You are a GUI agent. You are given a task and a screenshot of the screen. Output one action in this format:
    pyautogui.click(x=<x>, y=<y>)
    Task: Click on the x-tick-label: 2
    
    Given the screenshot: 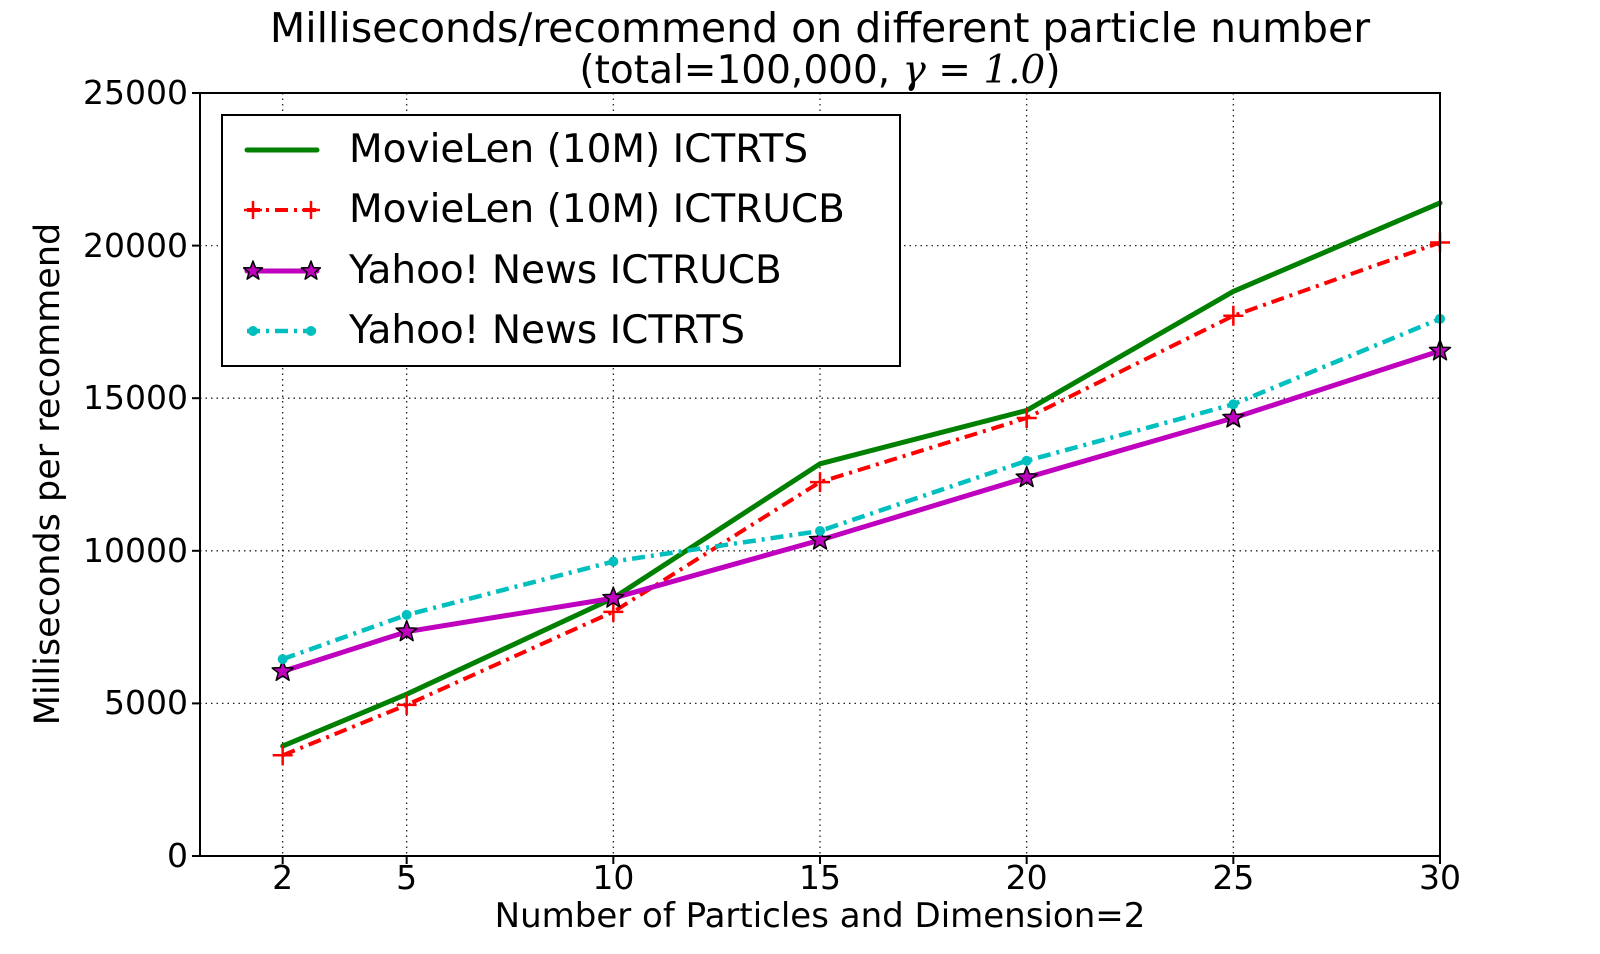 What is the action you would take?
    pyautogui.click(x=283, y=877)
    